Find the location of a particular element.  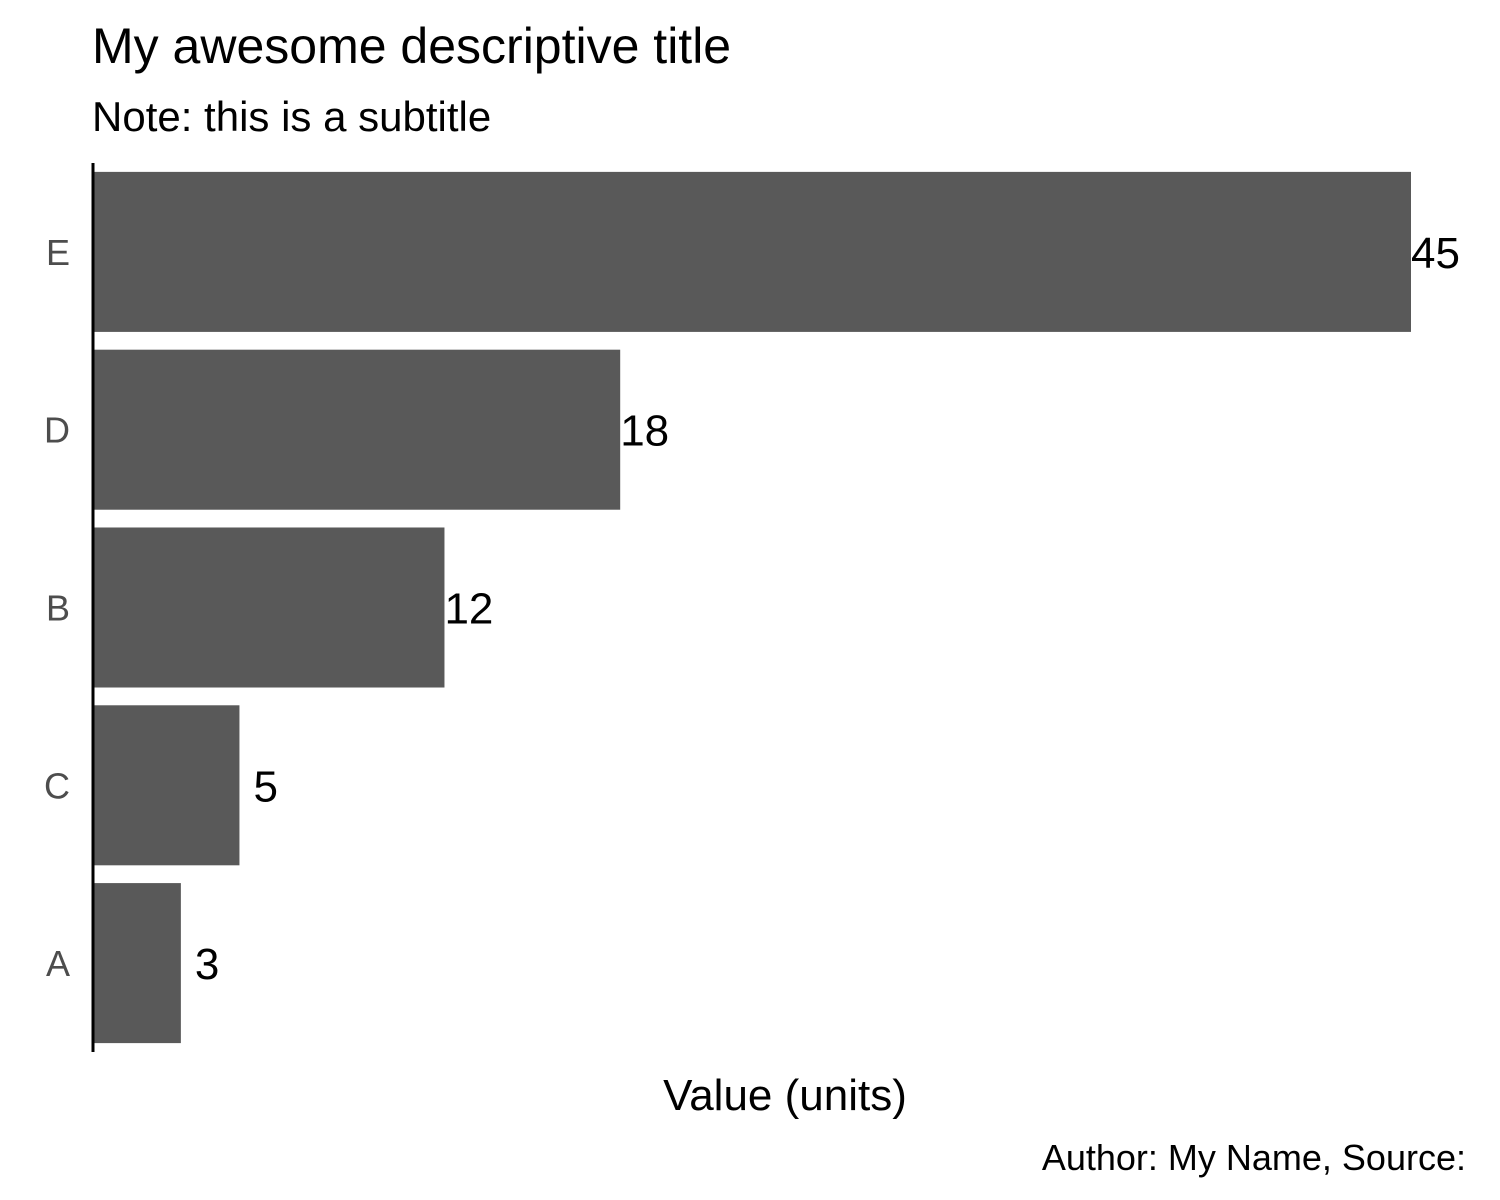

chart-title: My awesome descriptive title is located at coordinates (411, 46).